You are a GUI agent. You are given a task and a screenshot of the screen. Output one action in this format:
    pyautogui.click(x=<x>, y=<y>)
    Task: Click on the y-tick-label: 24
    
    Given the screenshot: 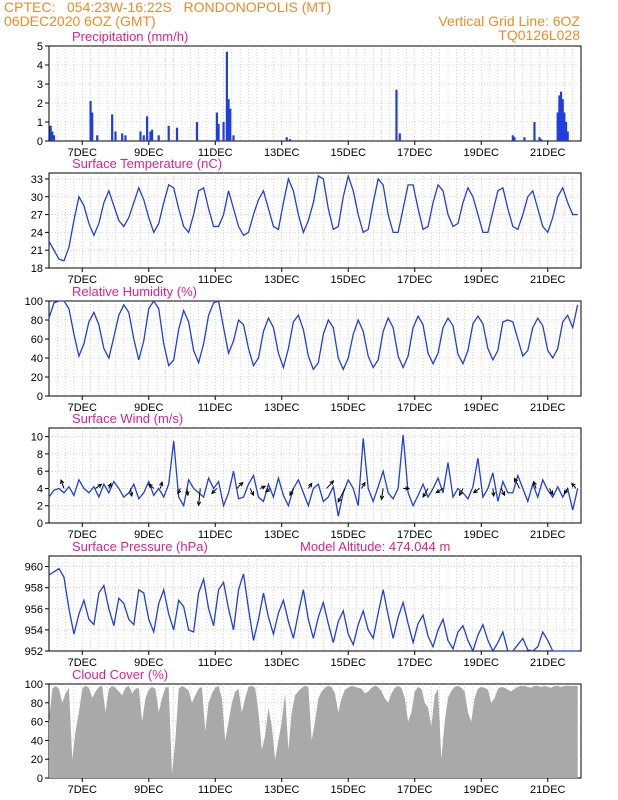 What is the action you would take?
    pyautogui.click(x=37, y=233)
    